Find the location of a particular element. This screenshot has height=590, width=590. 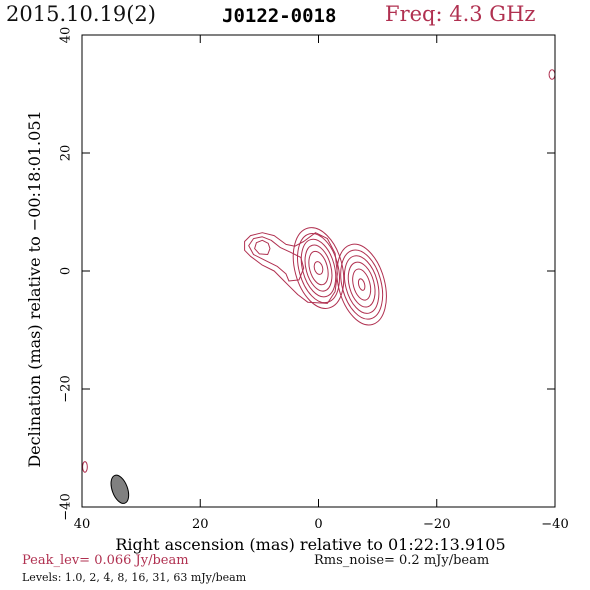

peak-level: Peak_lev= 0.066 Jy/beam is located at coordinates (105, 560).